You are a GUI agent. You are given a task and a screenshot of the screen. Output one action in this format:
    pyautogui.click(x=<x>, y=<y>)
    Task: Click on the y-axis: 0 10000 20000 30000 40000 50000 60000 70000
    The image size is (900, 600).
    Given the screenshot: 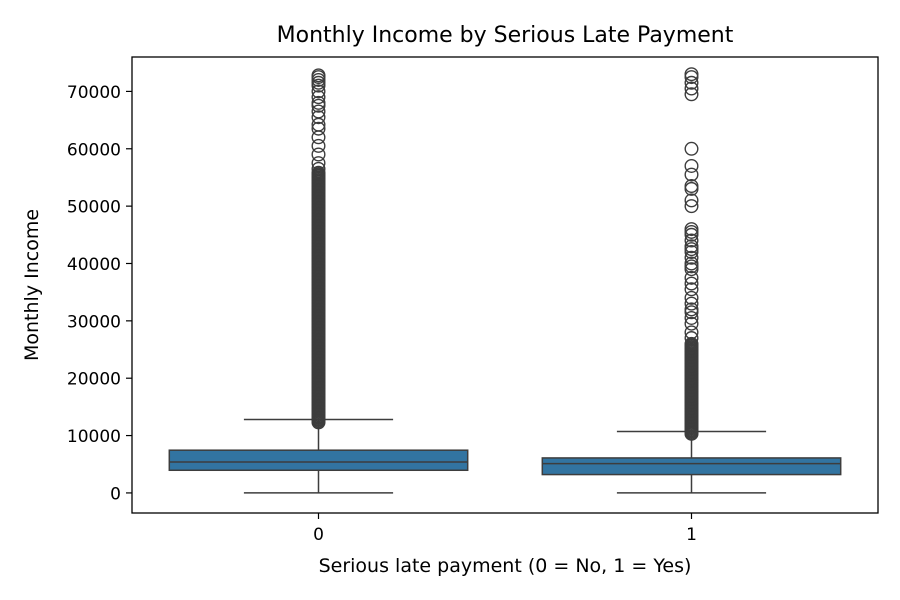 What is the action you would take?
    pyautogui.click(x=99, y=293)
    